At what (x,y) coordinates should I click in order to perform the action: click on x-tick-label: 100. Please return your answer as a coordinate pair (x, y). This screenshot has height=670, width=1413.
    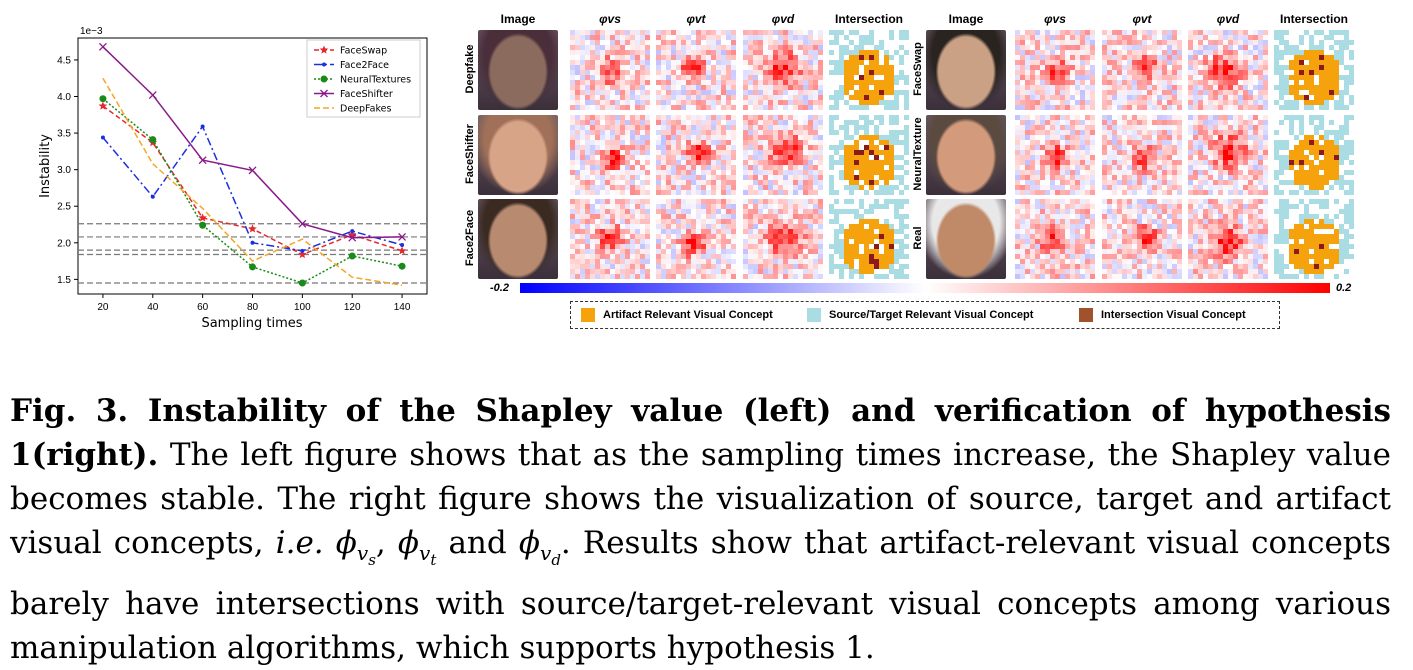
    Looking at the image, I should click on (302, 307).